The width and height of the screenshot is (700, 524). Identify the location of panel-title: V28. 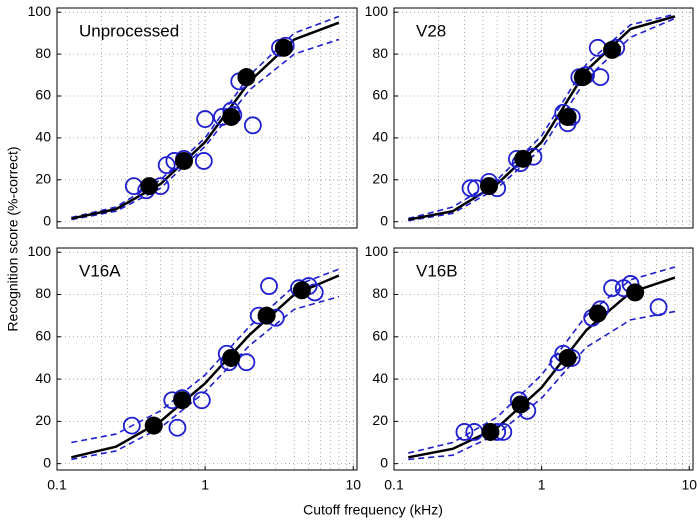
(431, 30).